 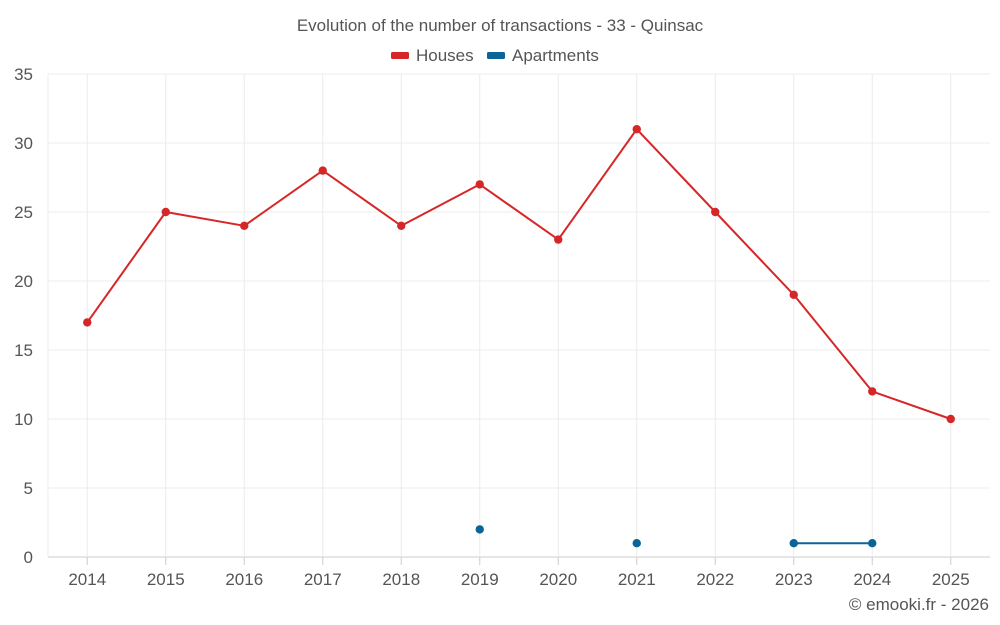 What do you see at coordinates (637, 579) in the screenshot?
I see `x-tick-label: 2021` at bounding box center [637, 579].